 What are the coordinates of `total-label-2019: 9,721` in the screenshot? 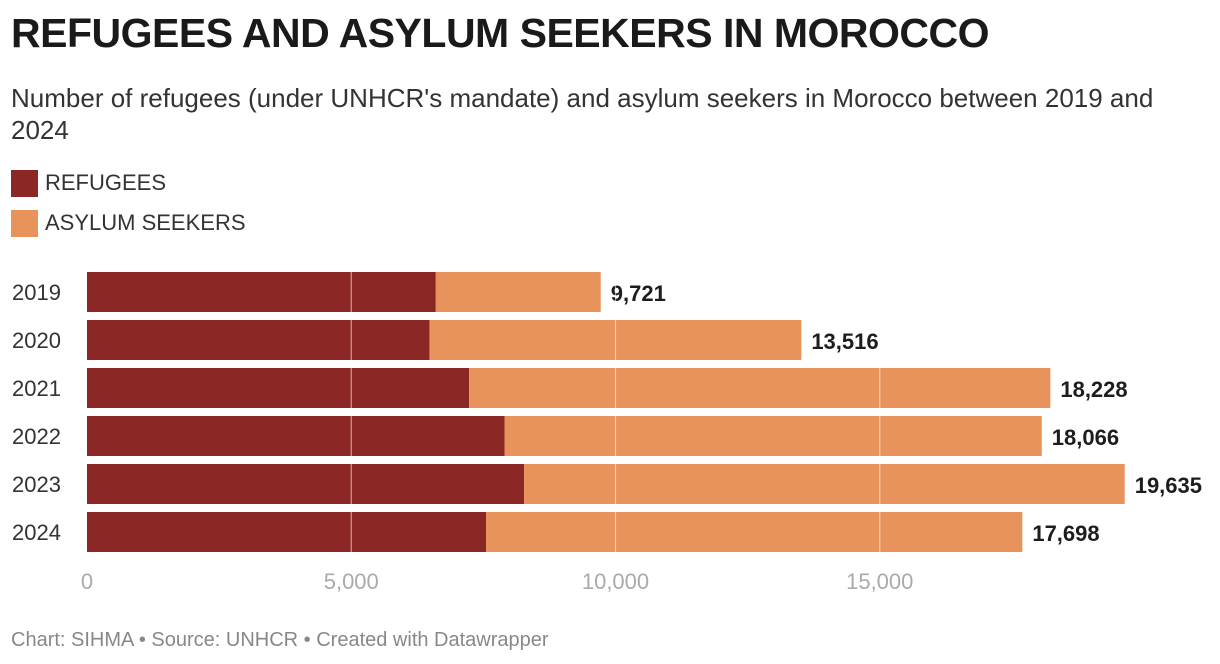 It's located at (638, 293).